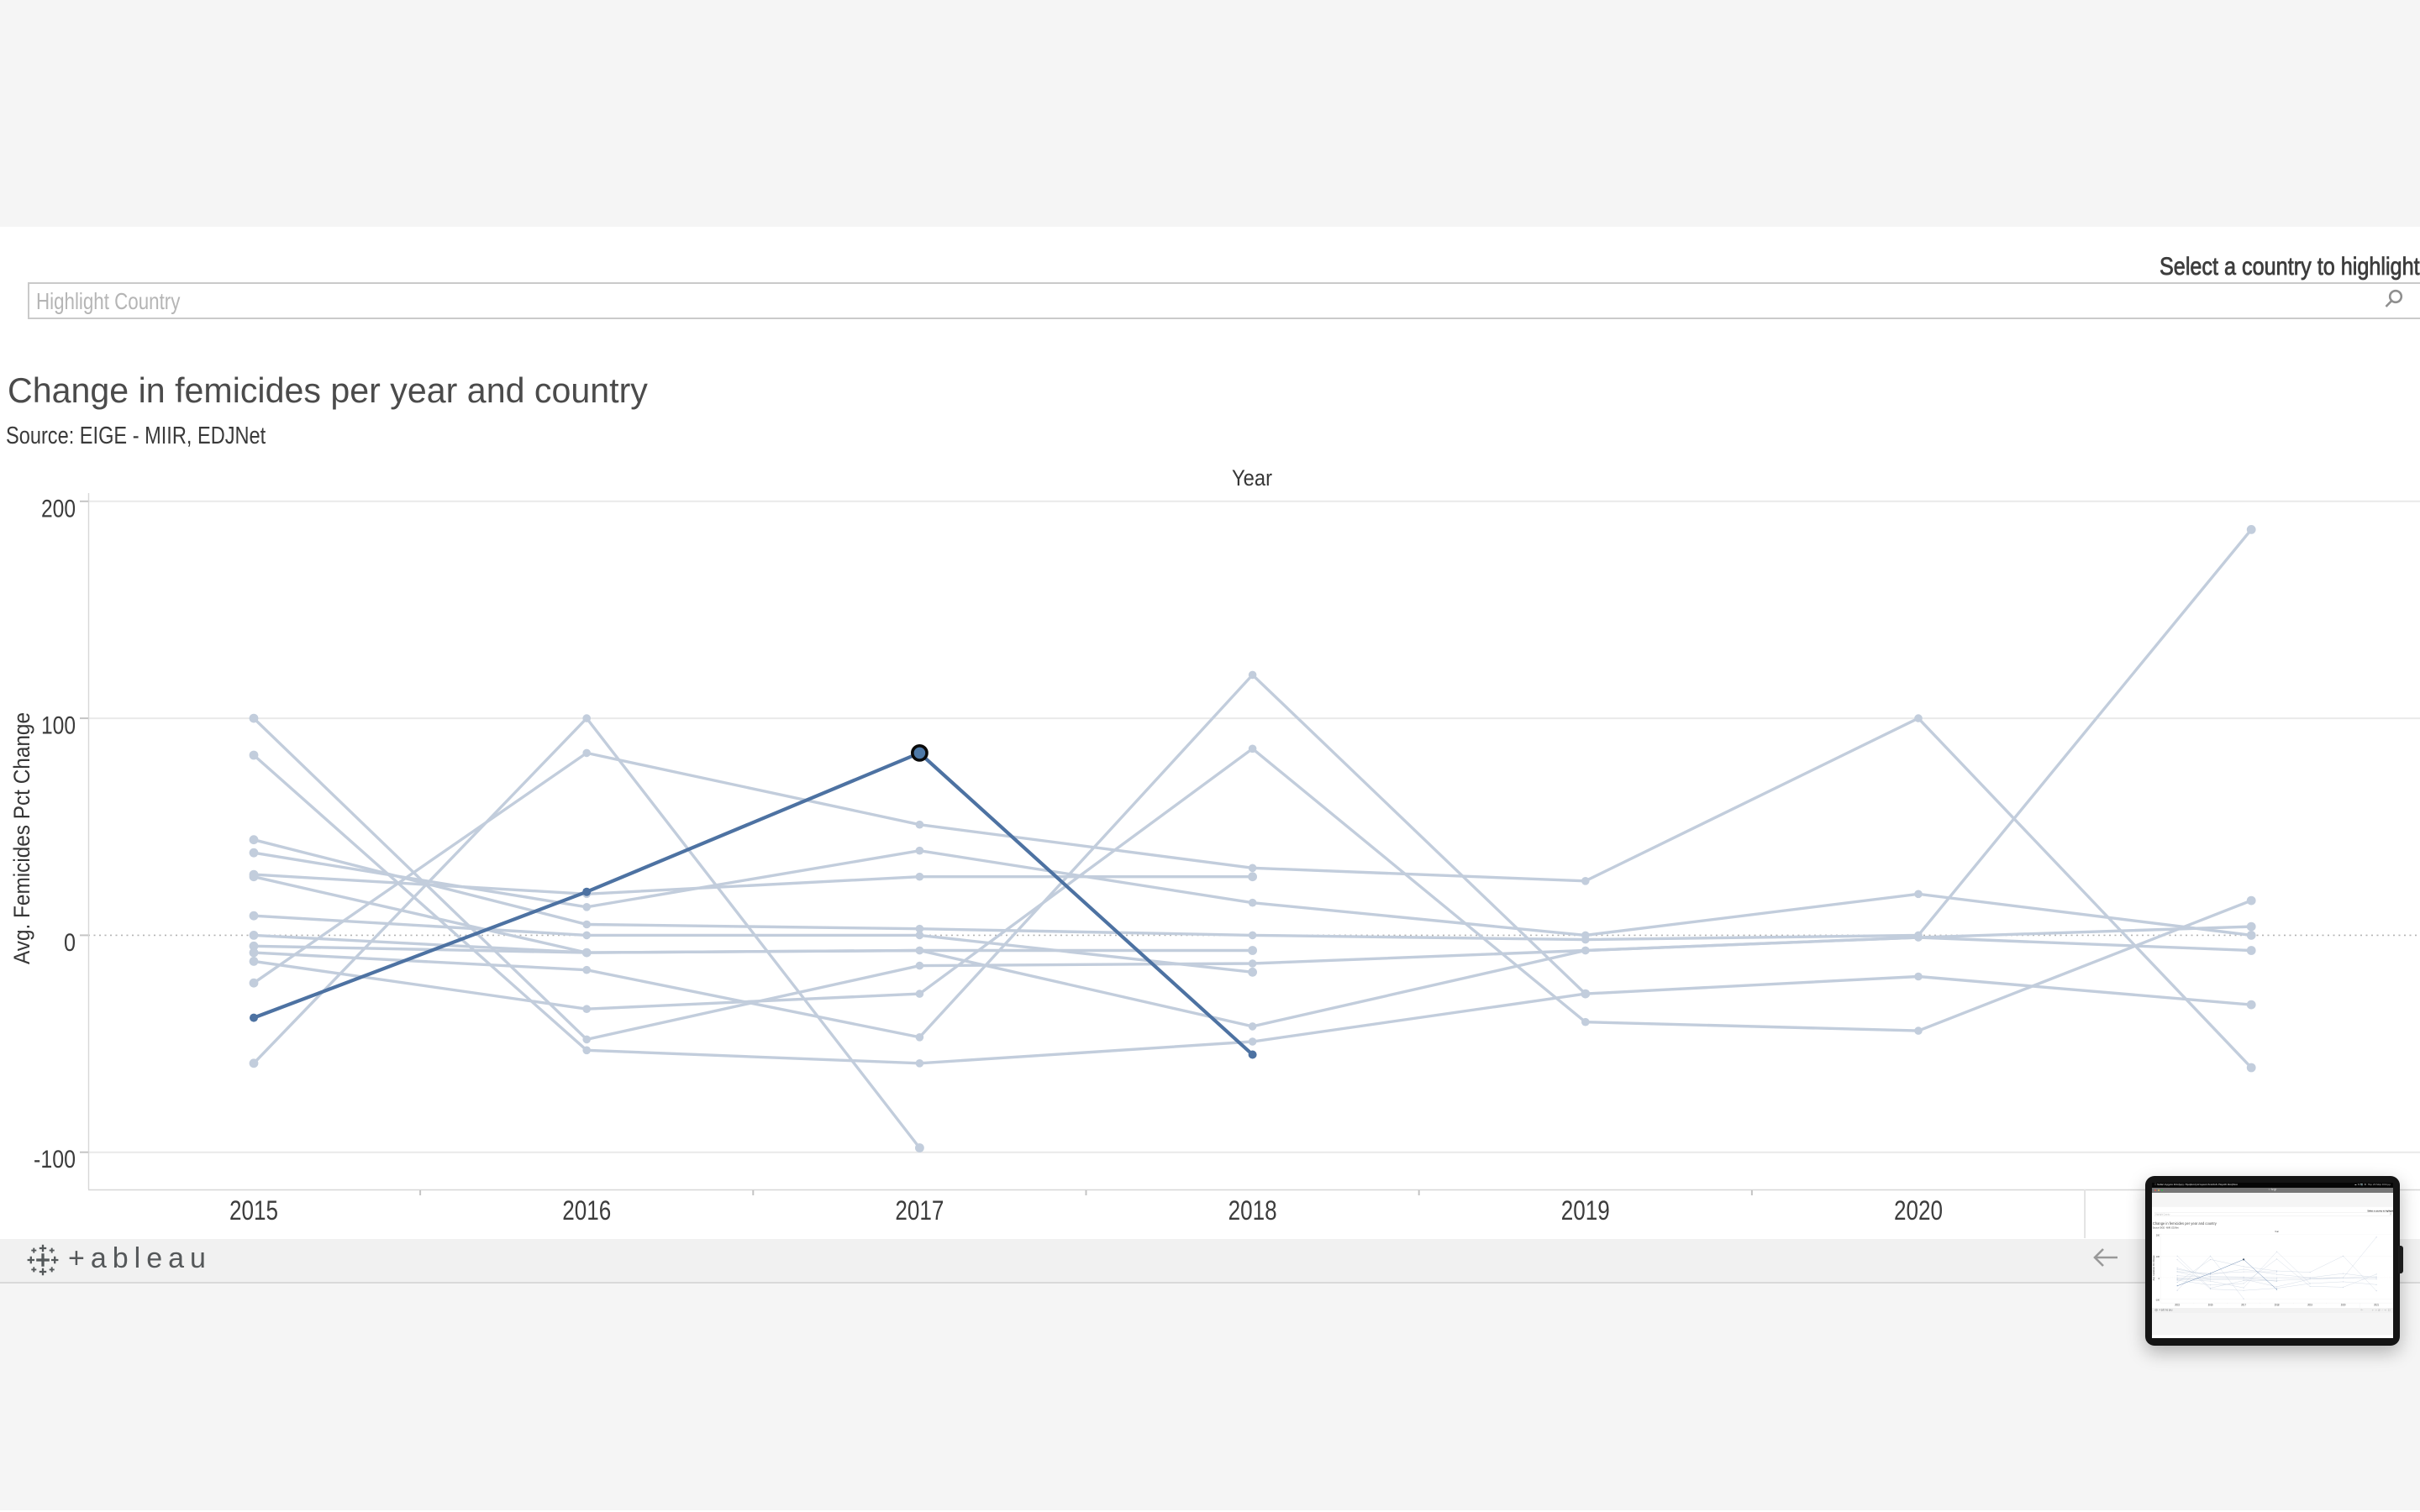  I want to click on svg-text: 2021, so click(2376, 1304).